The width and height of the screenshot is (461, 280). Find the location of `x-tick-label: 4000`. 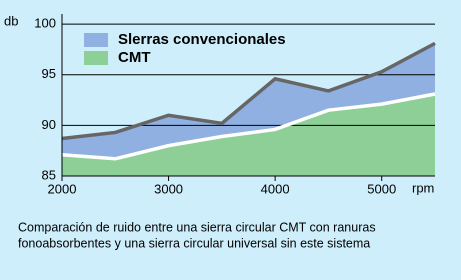

x-tick-label: 4000 is located at coordinates (275, 188).